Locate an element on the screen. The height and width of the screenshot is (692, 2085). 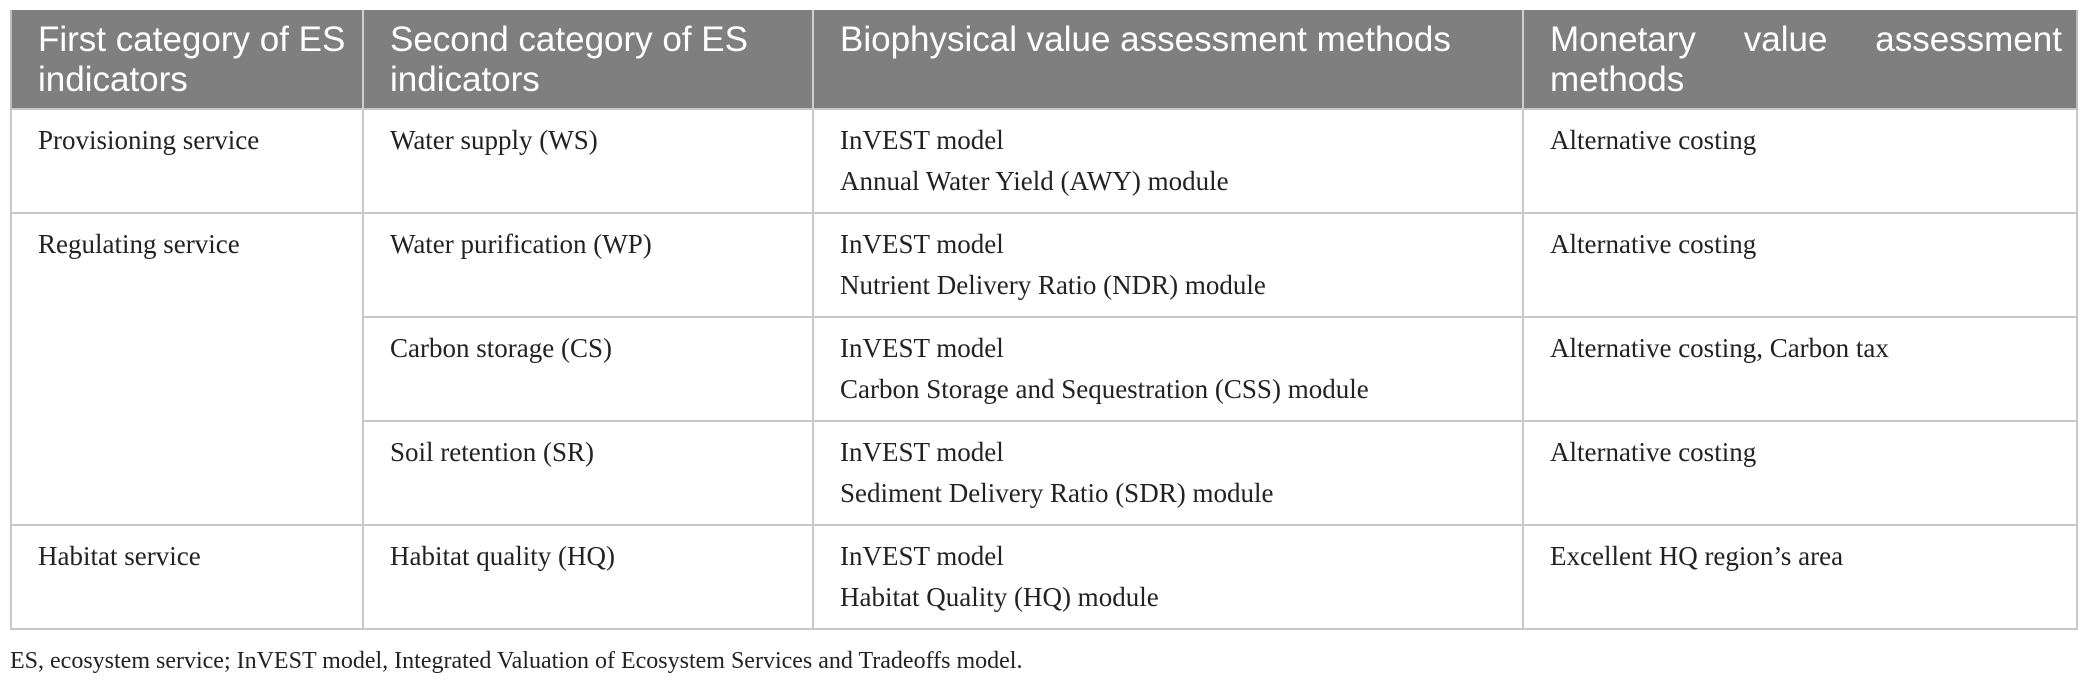
second-category-cell: Carbon storage (CS) is located at coordinates (588, 369).